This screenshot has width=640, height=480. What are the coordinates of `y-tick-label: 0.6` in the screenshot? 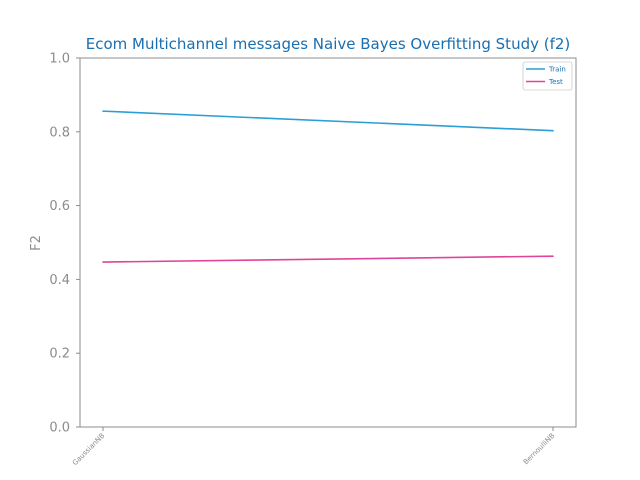 It's located at (59, 206).